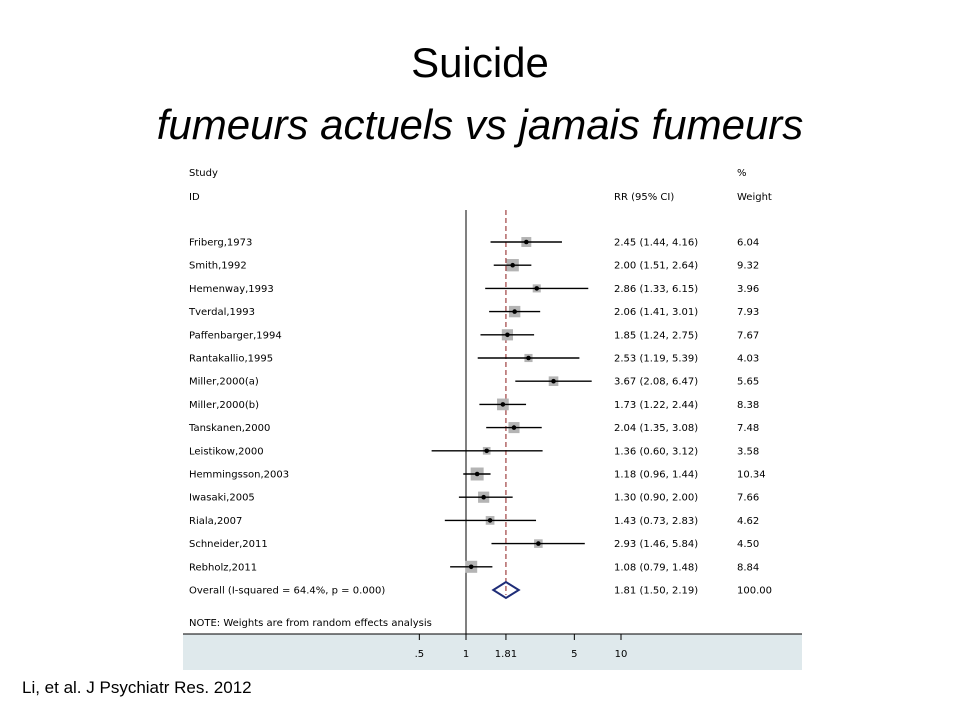  What do you see at coordinates (656, 359) in the screenshot?
I see `rr-value: 2.53 (1.19, 5.39)` at bounding box center [656, 359].